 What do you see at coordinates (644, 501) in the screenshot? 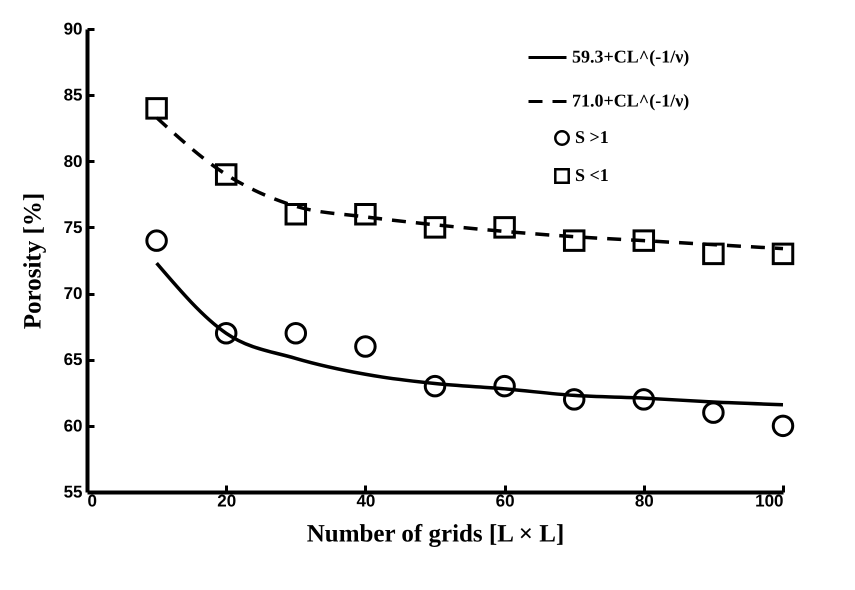
I see `x-tick-label: 80` at bounding box center [644, 501].